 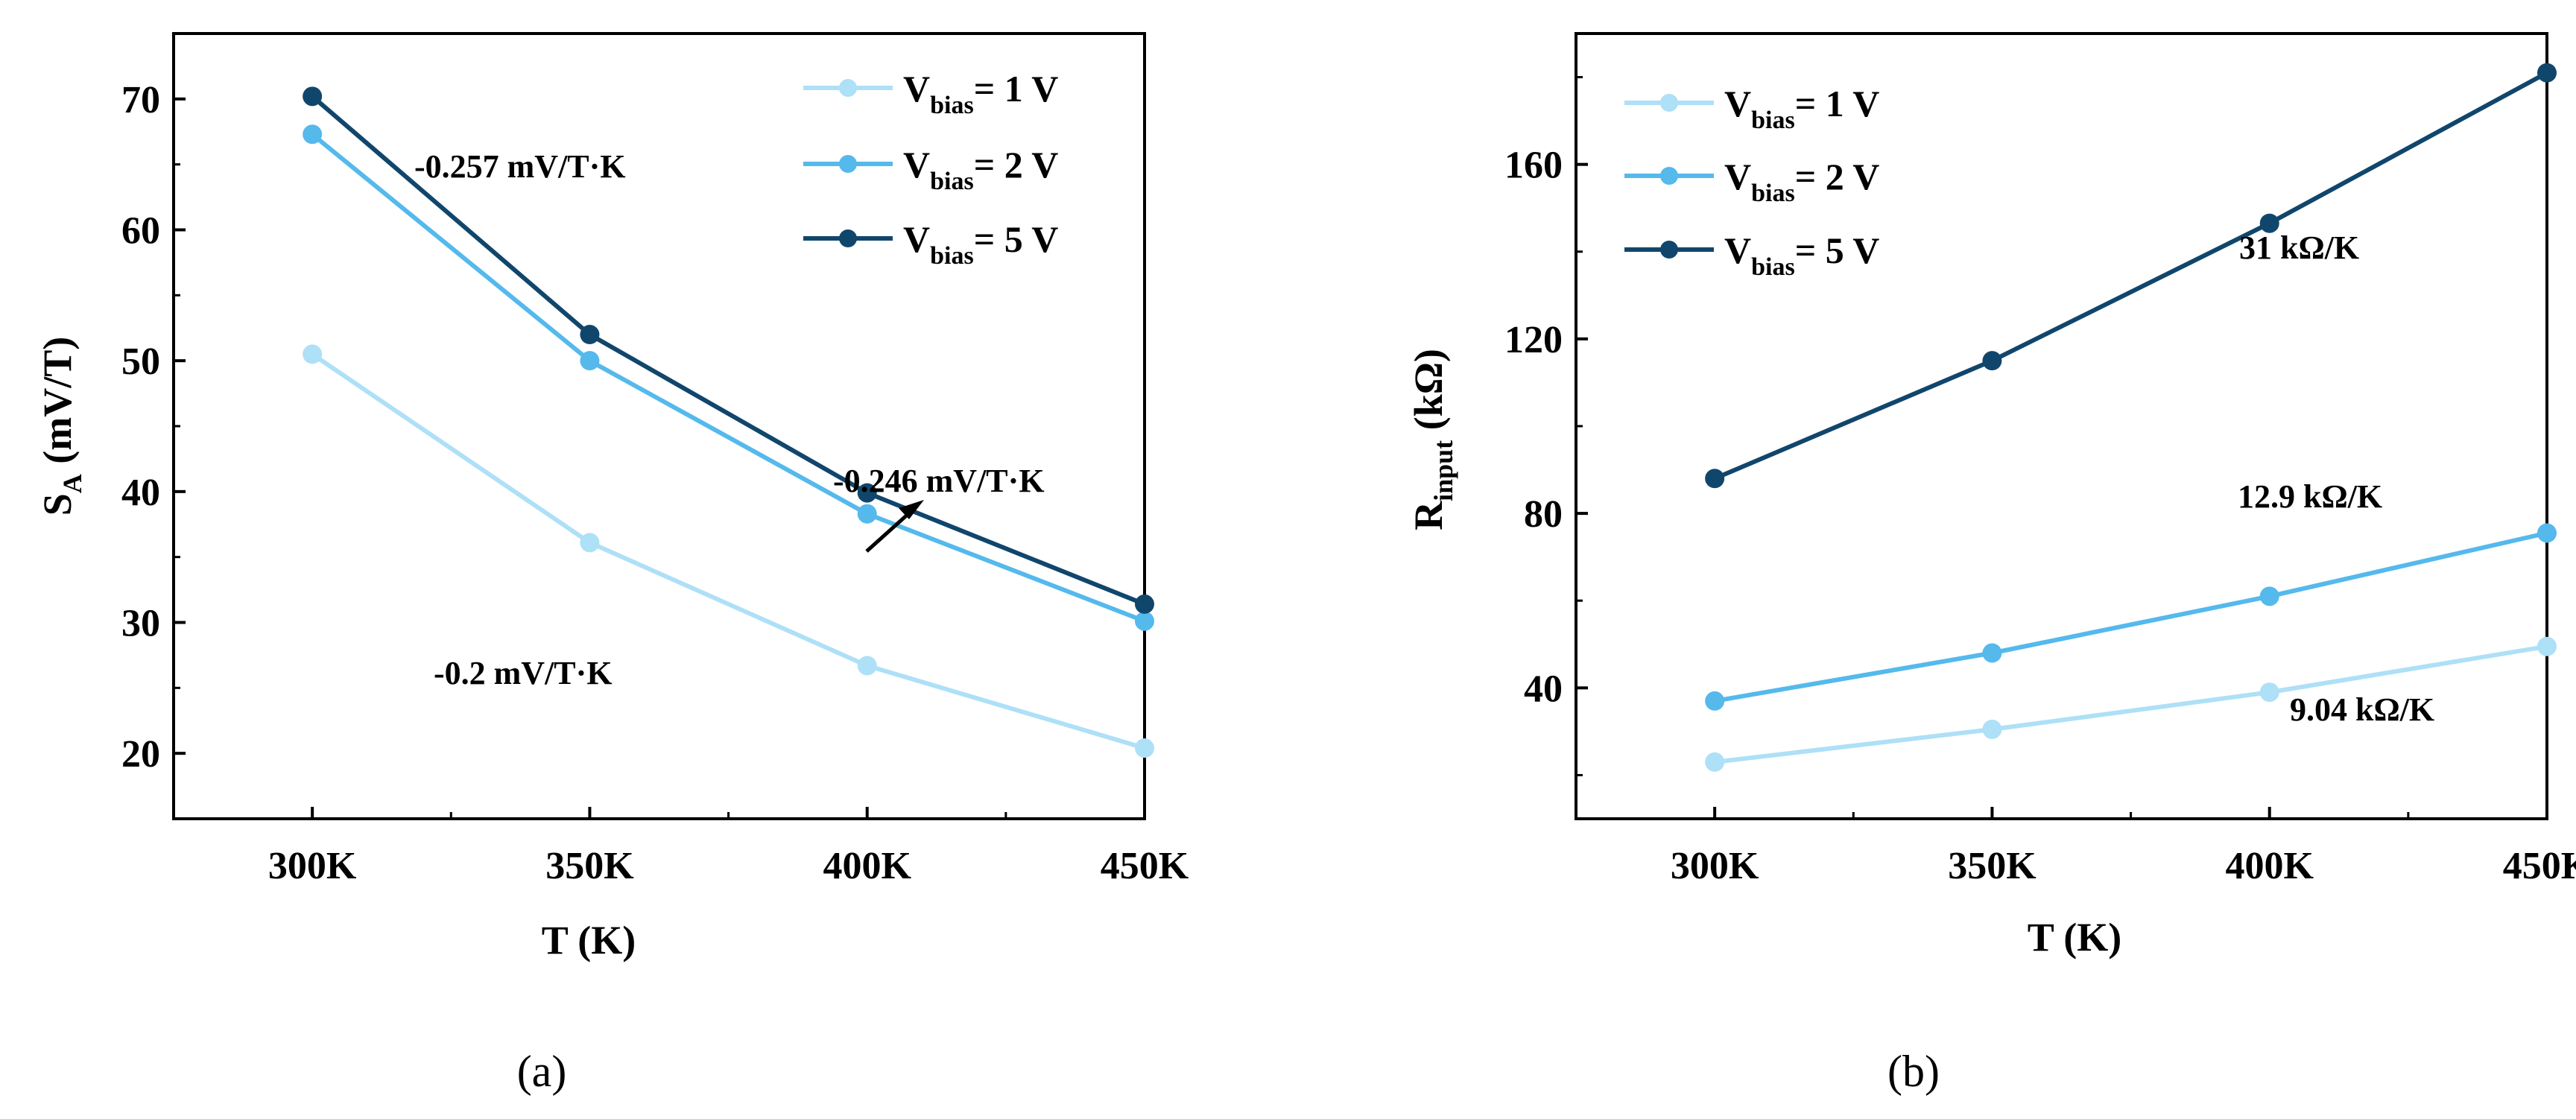 What do you see at coordinates (1837, 103) in the screenshot?
I see `legend-b-1-rest: = 1 V` at bounding box center [1837, 103].